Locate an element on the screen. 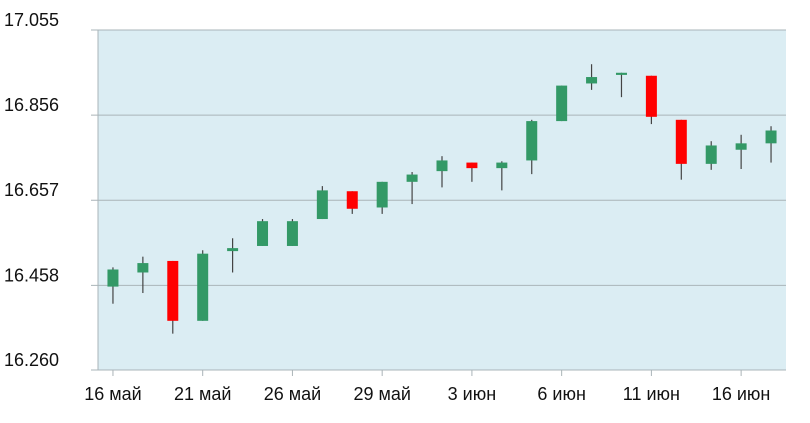 This screenshot has height=423, width=810. y-tick-label: 16.458 is located at coordinates (31, 275).